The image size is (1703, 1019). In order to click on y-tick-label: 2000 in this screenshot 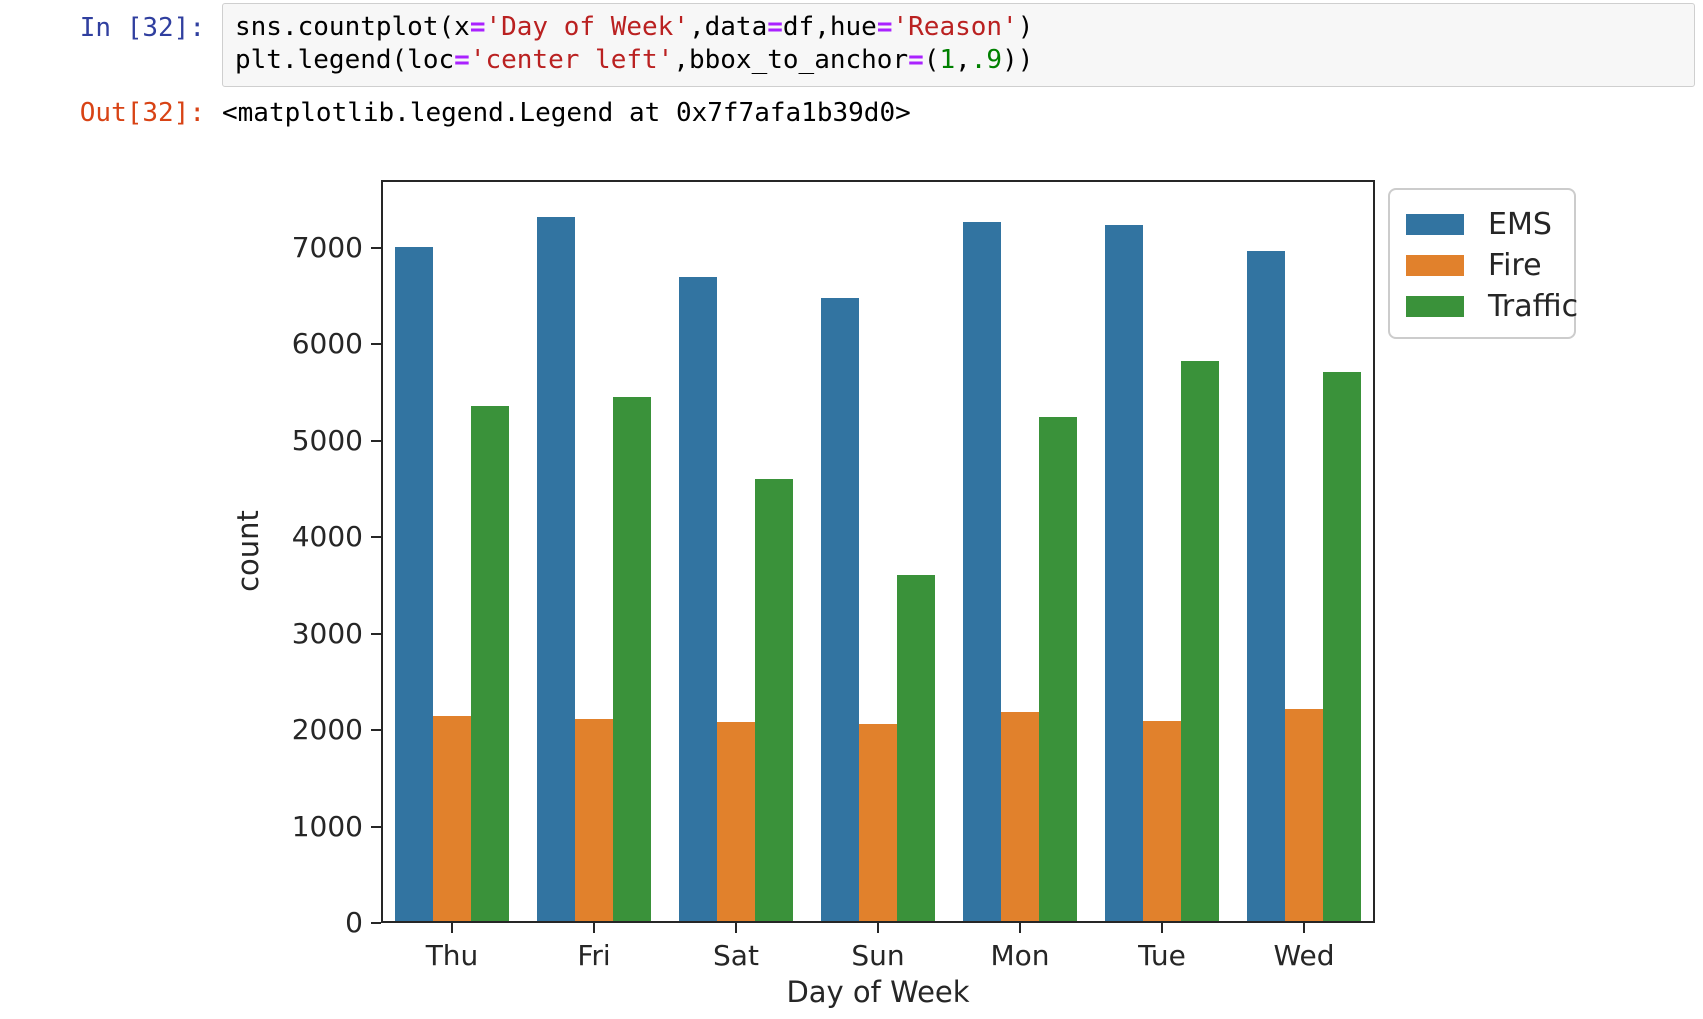, I will do `click(327, 729)`.